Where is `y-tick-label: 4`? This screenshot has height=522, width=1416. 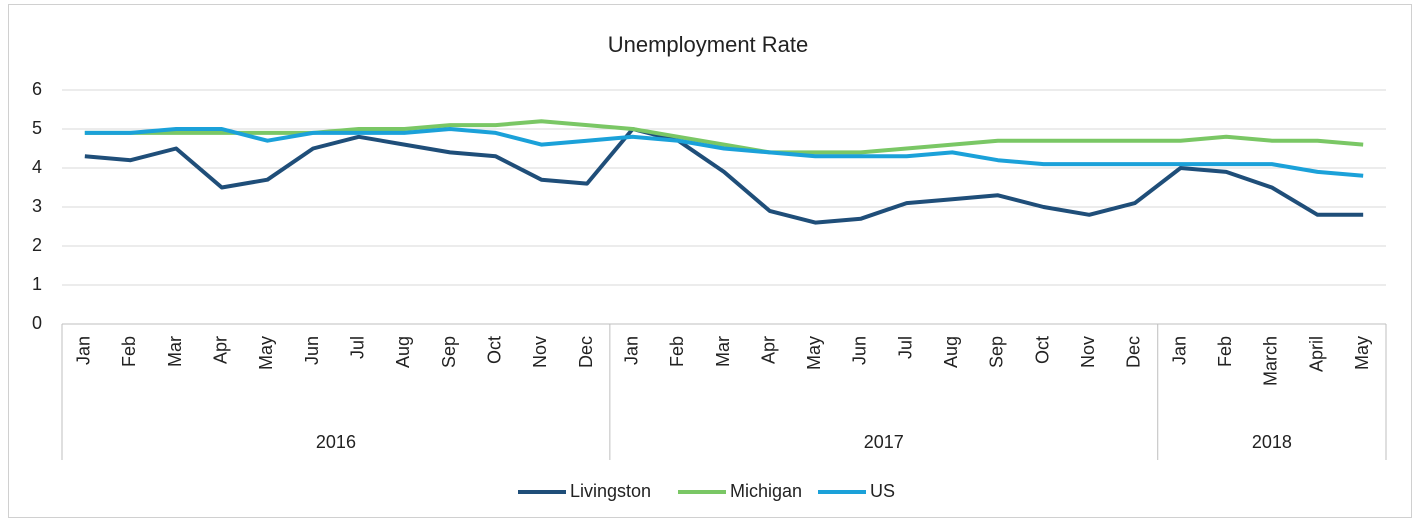 y-tick-label: 4 is located at coordinates (37, 167).